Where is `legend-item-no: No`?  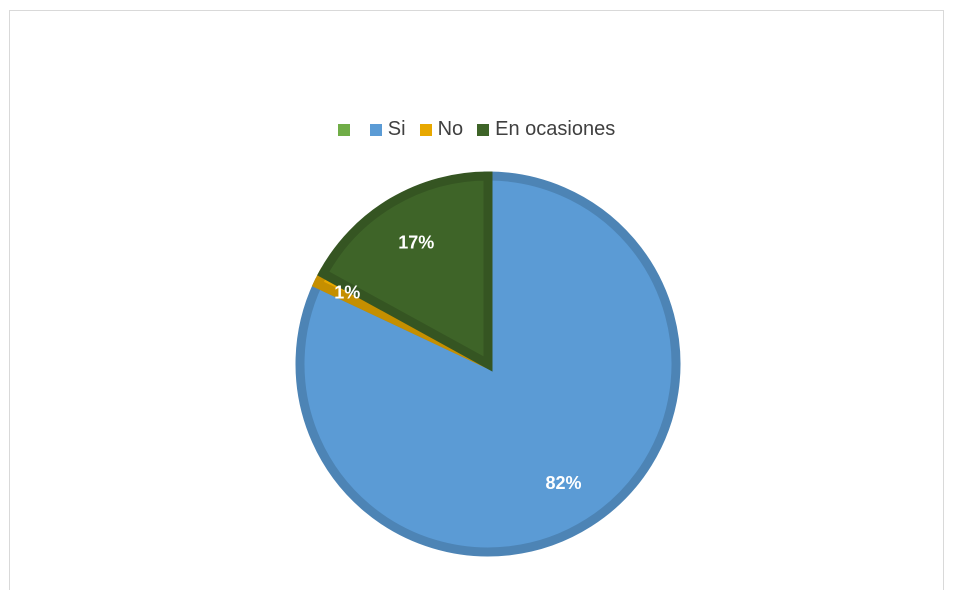 legend-item-no: No is located at coordinates (441, 129).